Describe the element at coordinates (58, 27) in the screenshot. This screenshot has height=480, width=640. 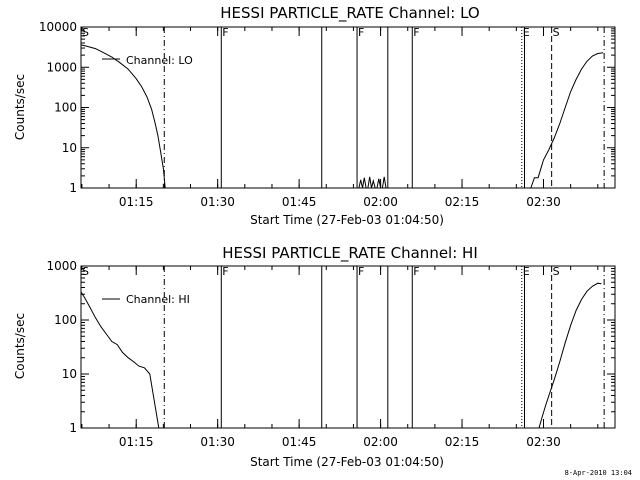
I see `y-tick-label: 10000` at that location.